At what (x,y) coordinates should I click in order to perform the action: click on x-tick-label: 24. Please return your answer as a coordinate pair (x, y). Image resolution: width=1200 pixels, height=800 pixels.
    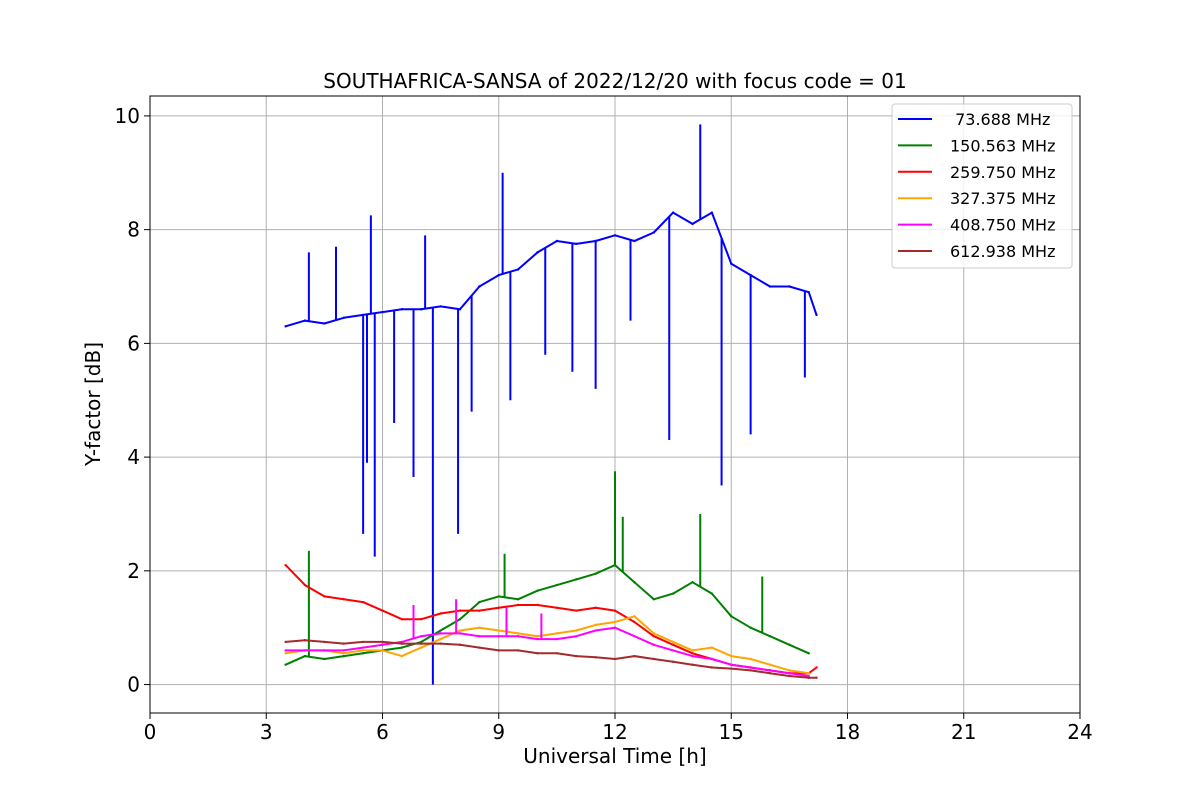
    Looking at the image, I should click on (1079, 732).